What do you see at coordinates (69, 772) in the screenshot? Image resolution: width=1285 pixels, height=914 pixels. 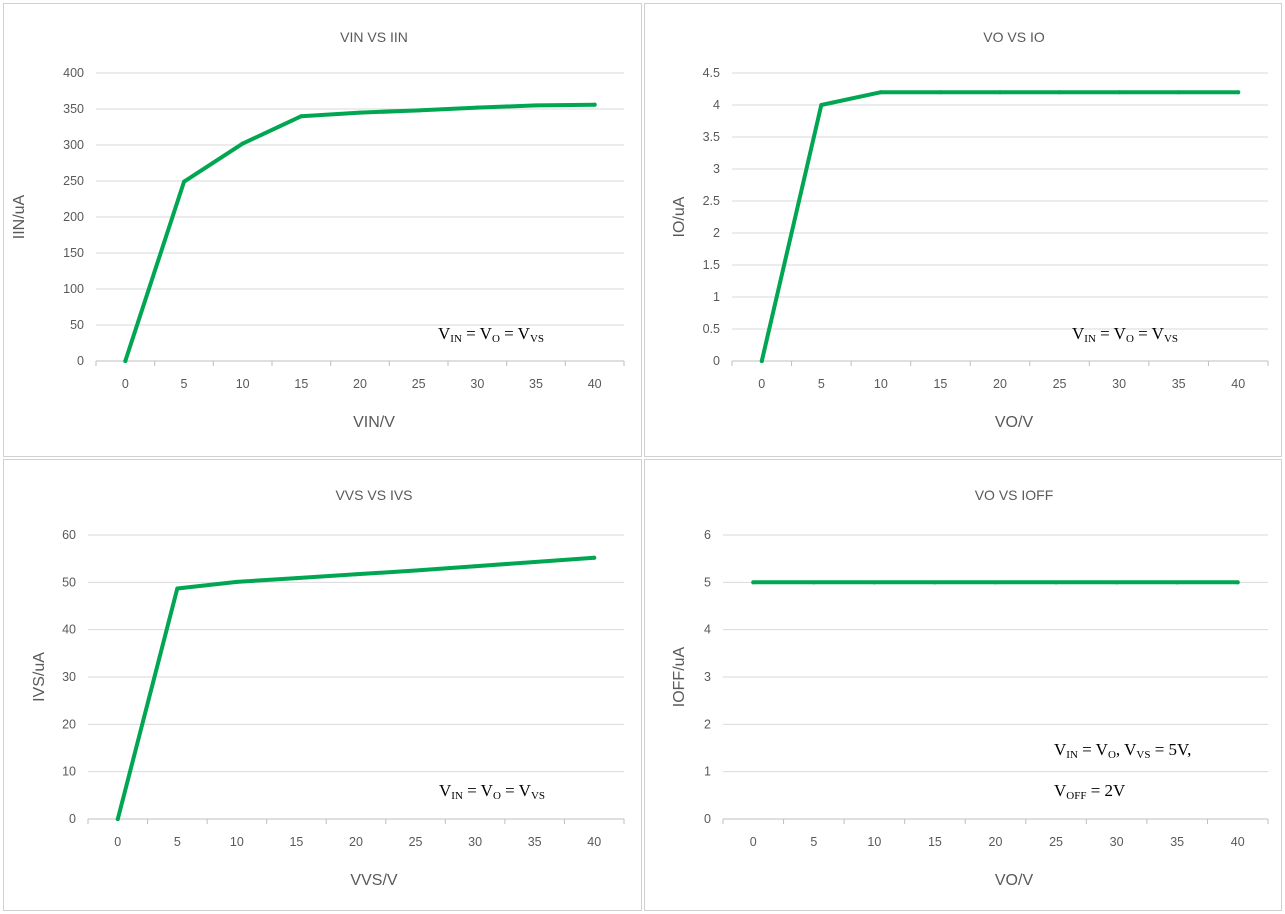 I see `y-tick-label: 10` at bounding box center [69, 772].